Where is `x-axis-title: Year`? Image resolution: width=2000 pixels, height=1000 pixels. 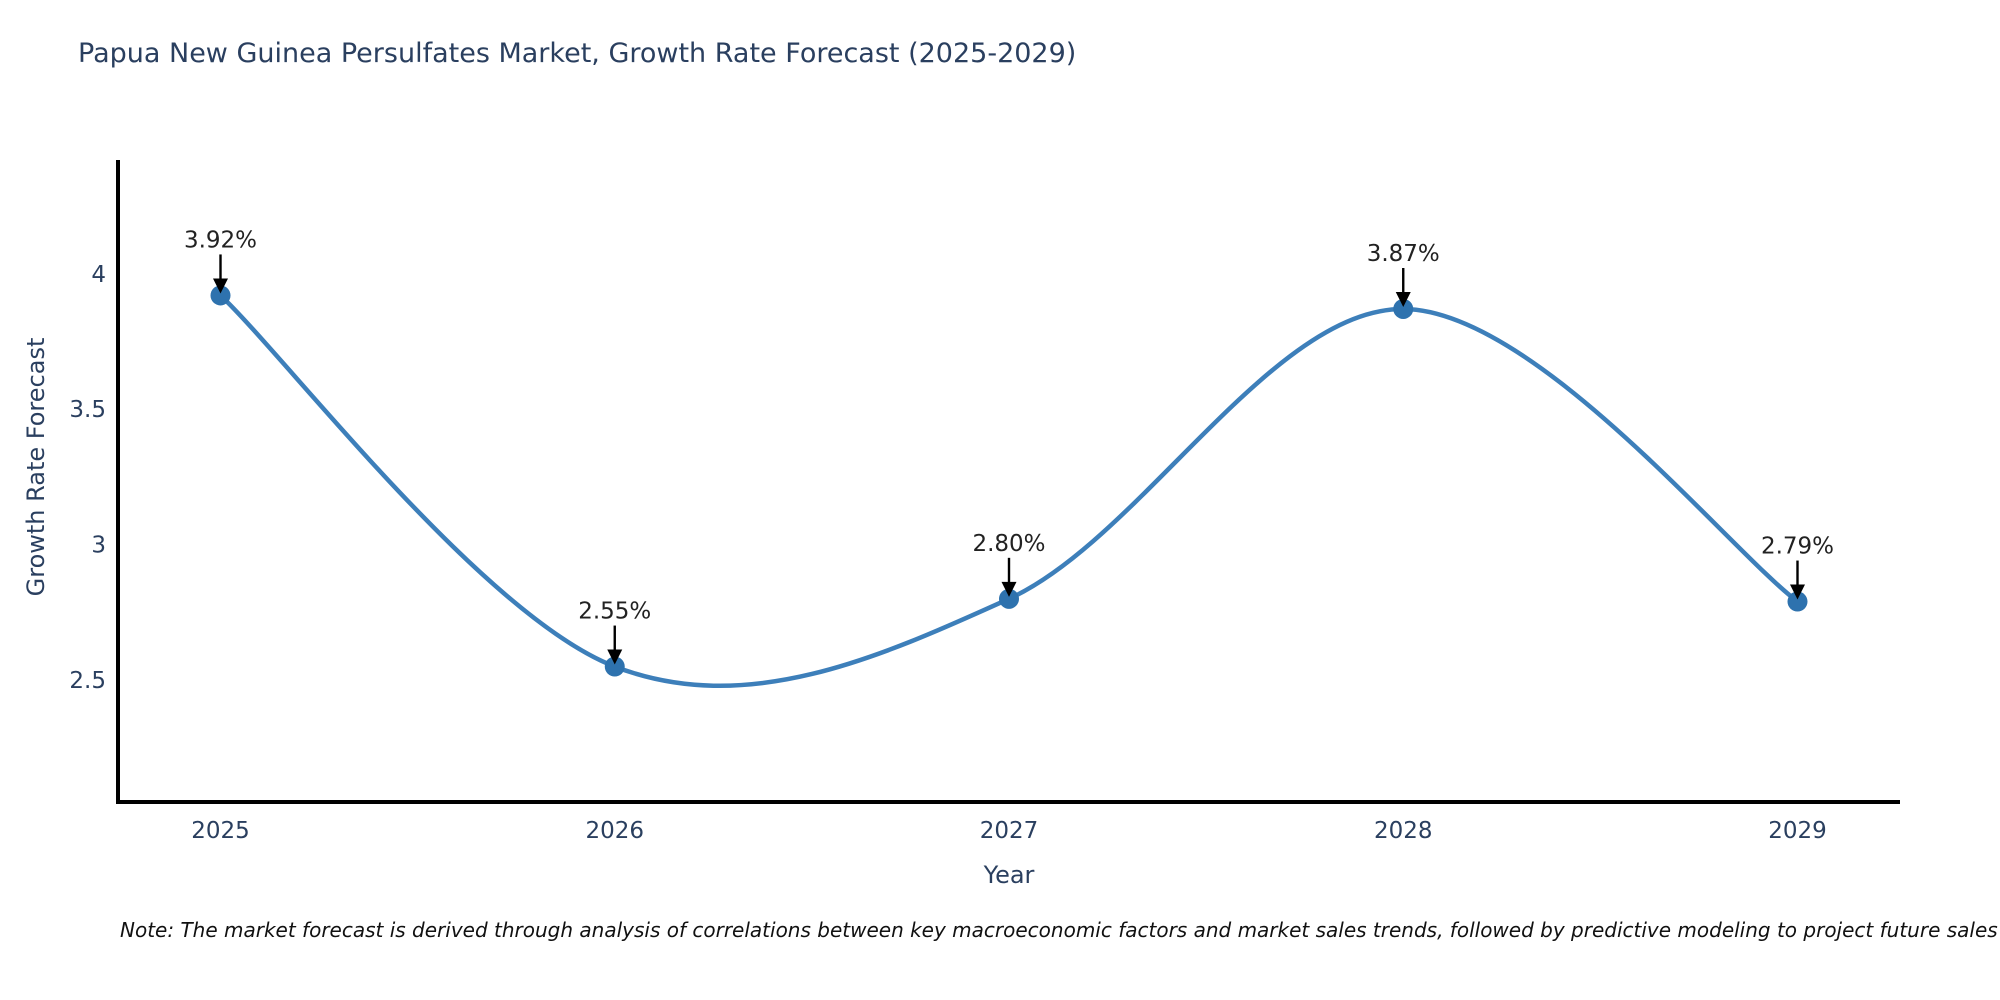
x-axis-title: Year is located at coordinates (1009, 875).